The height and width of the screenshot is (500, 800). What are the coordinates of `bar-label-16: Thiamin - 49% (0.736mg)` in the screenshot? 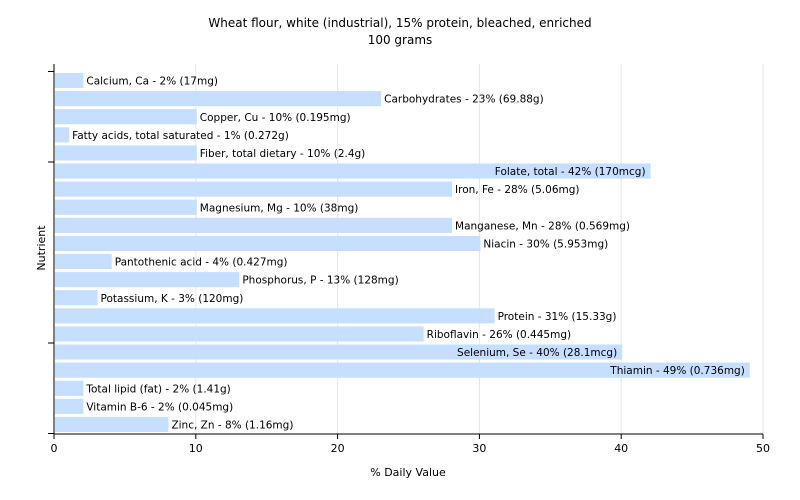 It's located at (677, 371).